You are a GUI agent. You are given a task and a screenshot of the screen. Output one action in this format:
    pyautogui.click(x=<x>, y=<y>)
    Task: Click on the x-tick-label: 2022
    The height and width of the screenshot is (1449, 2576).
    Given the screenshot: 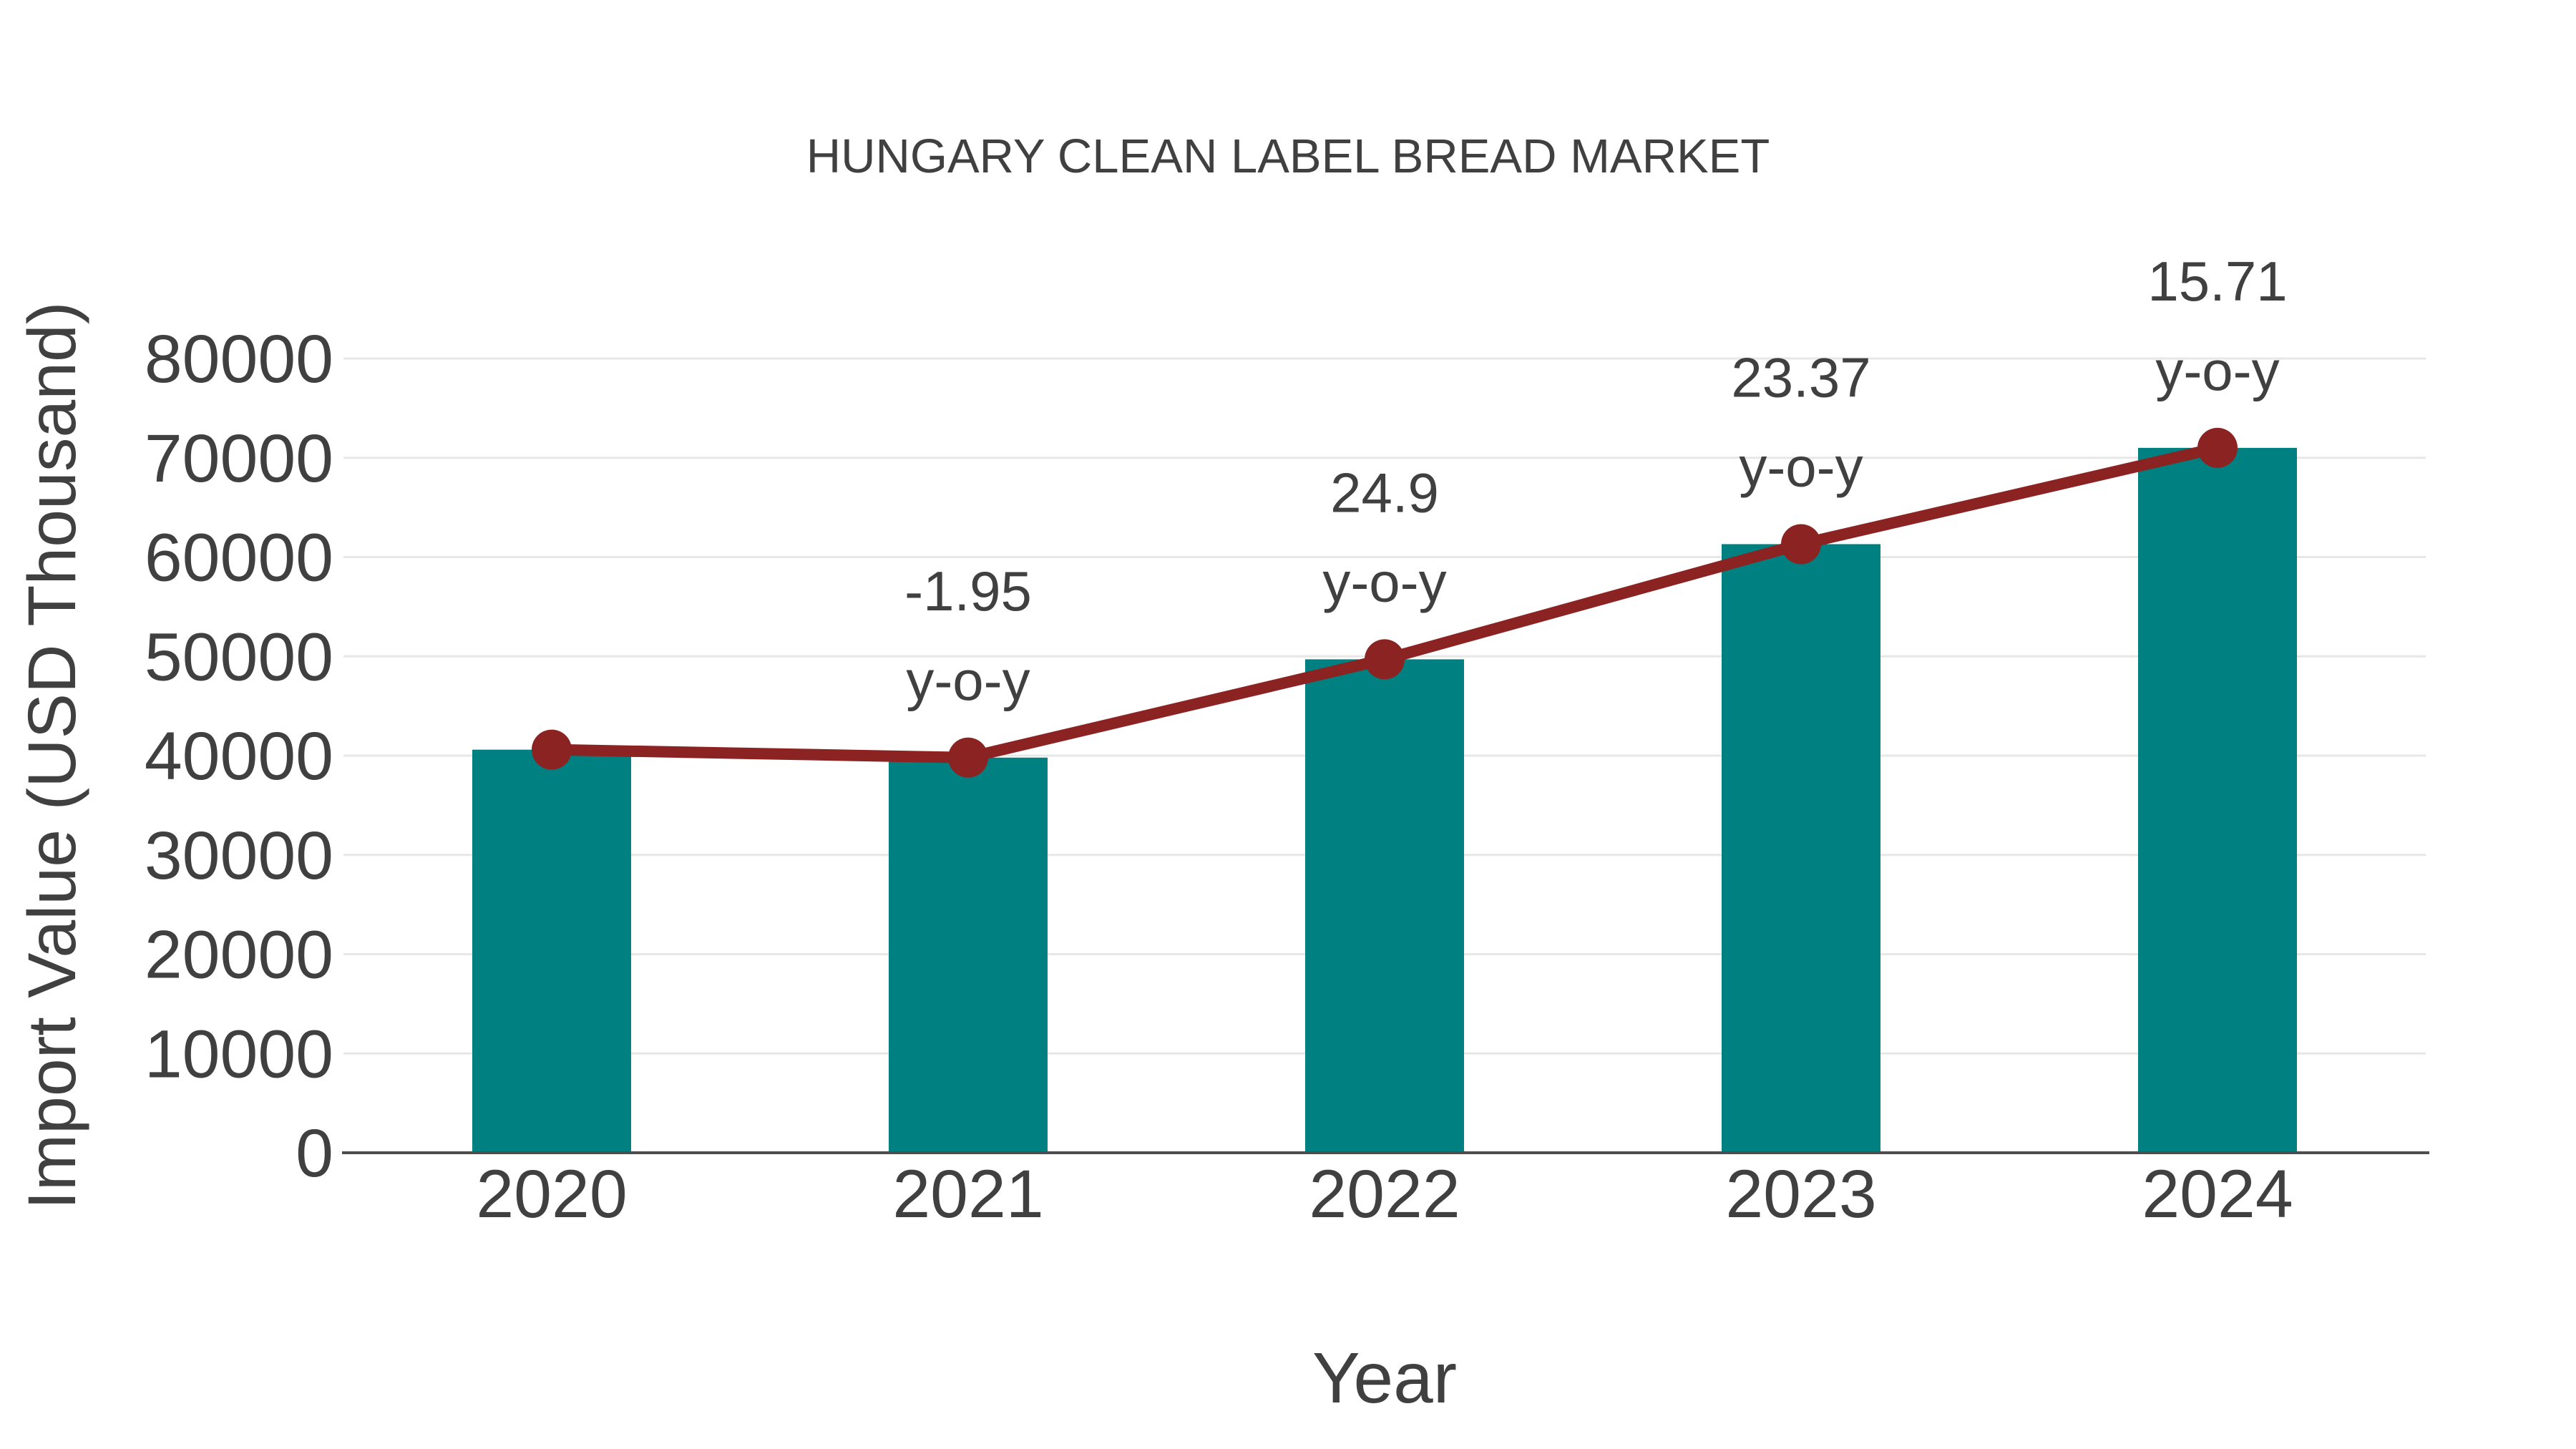 What is the action you would take?
    pyautogui.click(x=1384, y=1194)
    